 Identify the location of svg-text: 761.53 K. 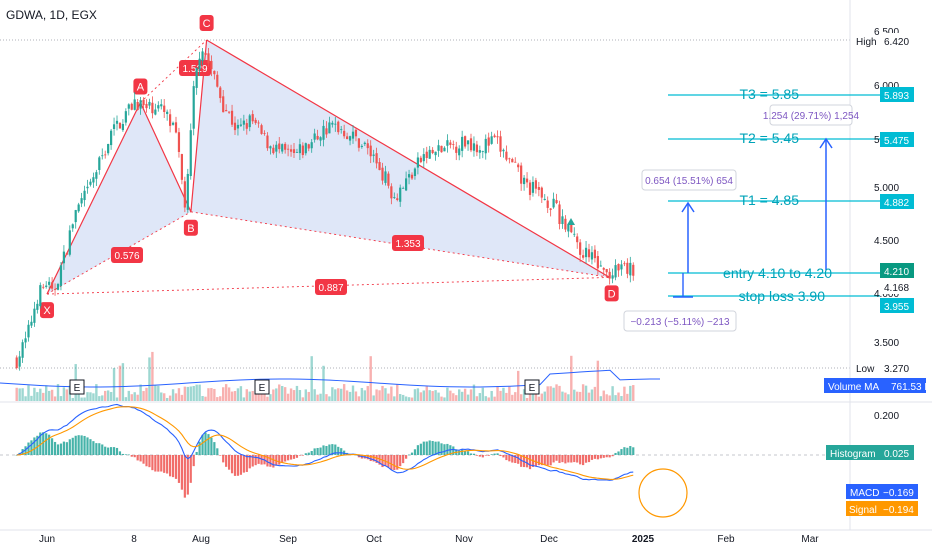
(911, 387).